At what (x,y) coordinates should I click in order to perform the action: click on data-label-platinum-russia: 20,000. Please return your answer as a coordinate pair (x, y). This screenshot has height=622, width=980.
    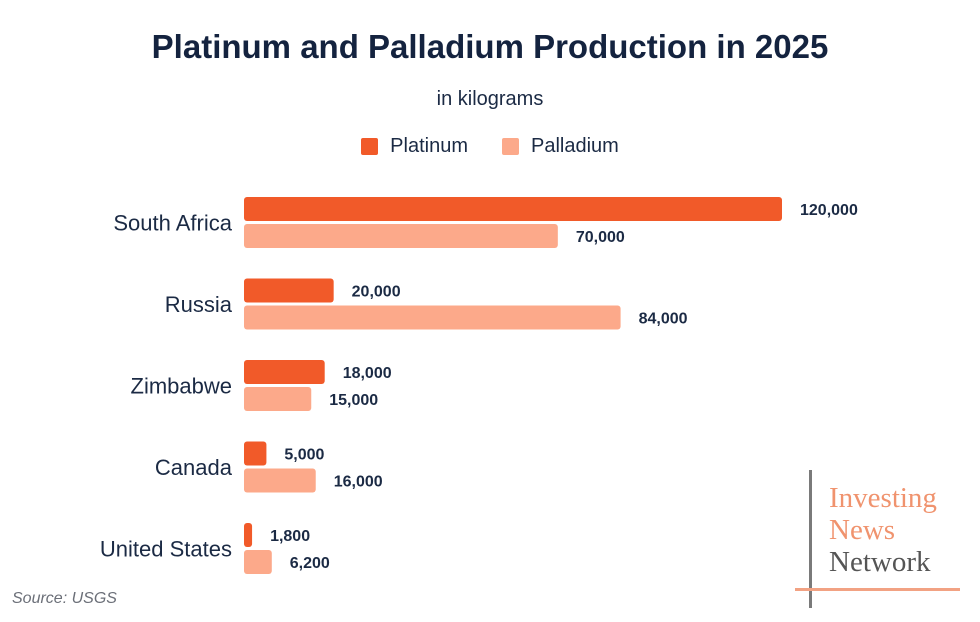
    Looking at the image, I should click on (376, 292).